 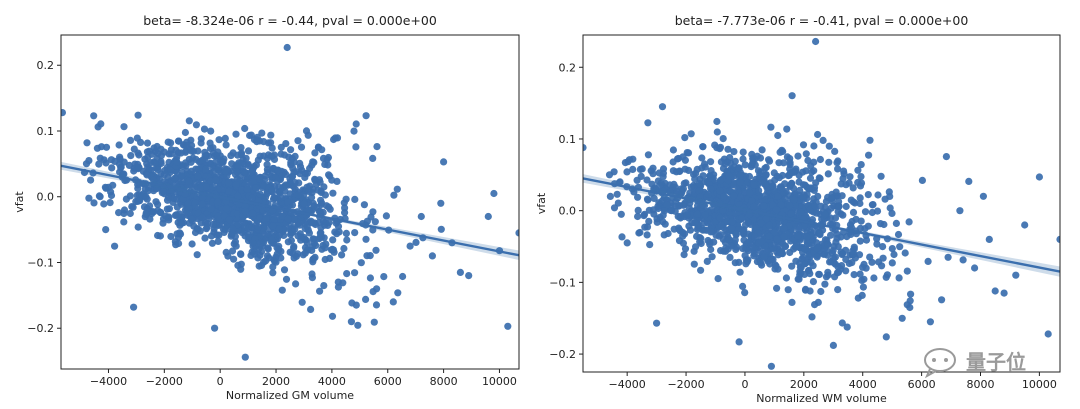 I want to click on regression-line, so click(x=290, y=210).